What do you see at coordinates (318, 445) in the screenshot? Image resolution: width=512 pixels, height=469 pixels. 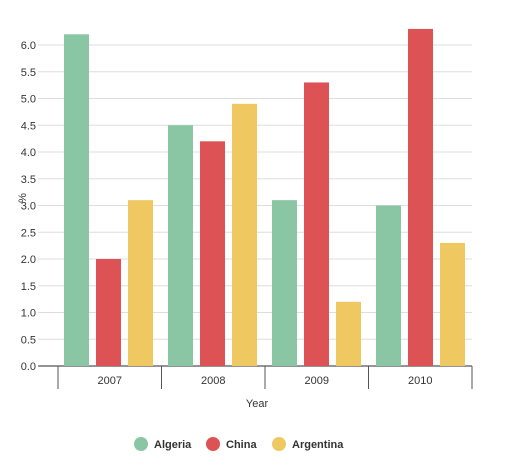 I see `legend-label-argentina: Argentina` at bounding box center [318, 445].